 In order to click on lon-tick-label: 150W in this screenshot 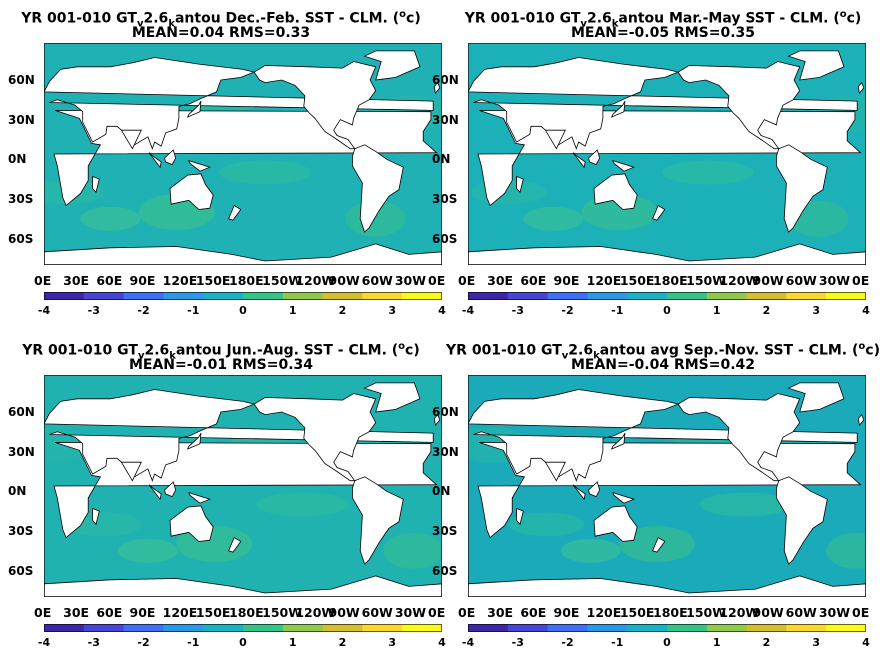, I will do `click(706, 280)`.